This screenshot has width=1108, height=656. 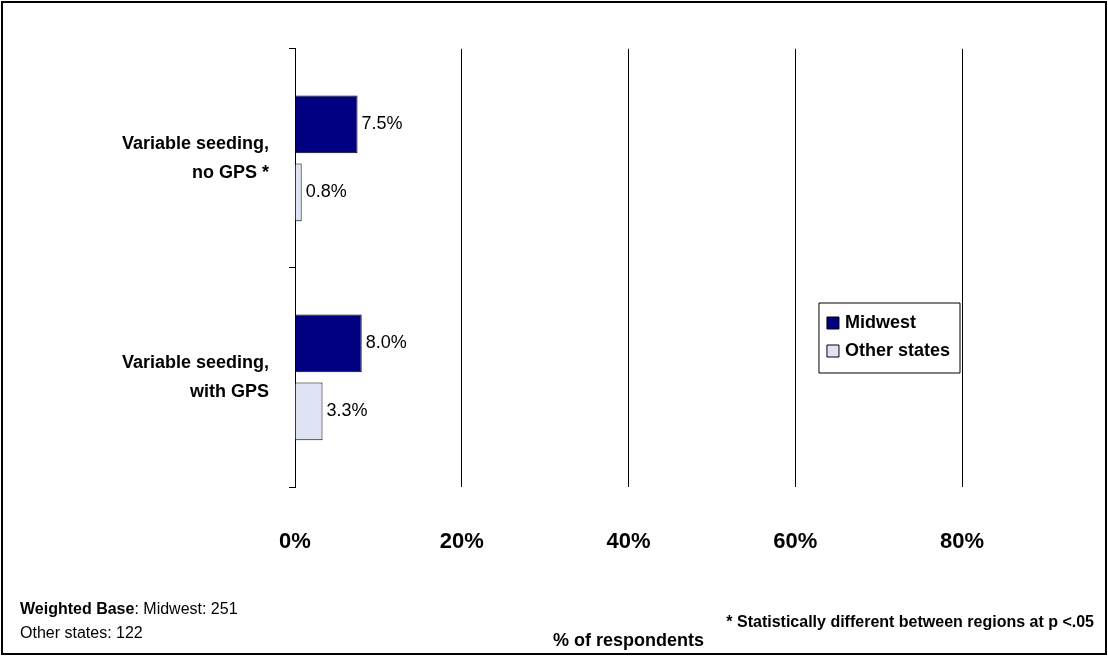 I want to click on legend-label: Midwest, so click(x=880, y=321).